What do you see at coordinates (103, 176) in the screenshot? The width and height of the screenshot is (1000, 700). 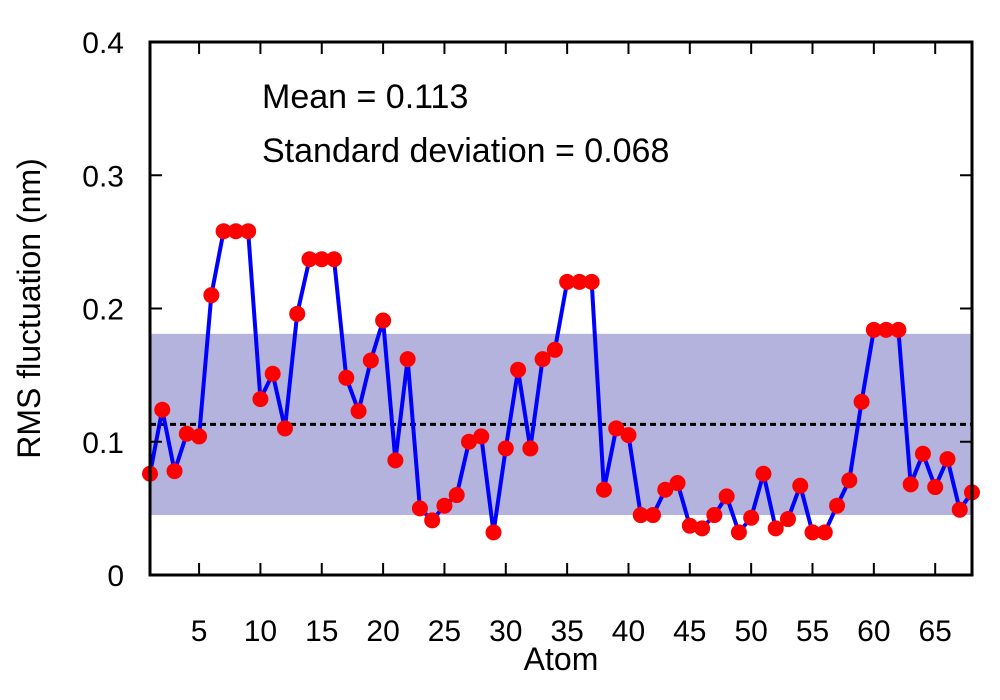 I see `y-tick-label: 0.3` at bounding box center [103, 176].